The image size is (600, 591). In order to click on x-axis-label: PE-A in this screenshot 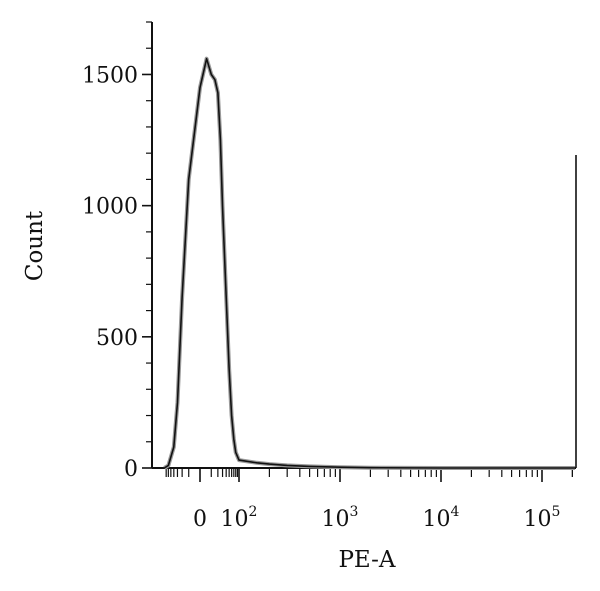, I will do `click(366, 560)`.